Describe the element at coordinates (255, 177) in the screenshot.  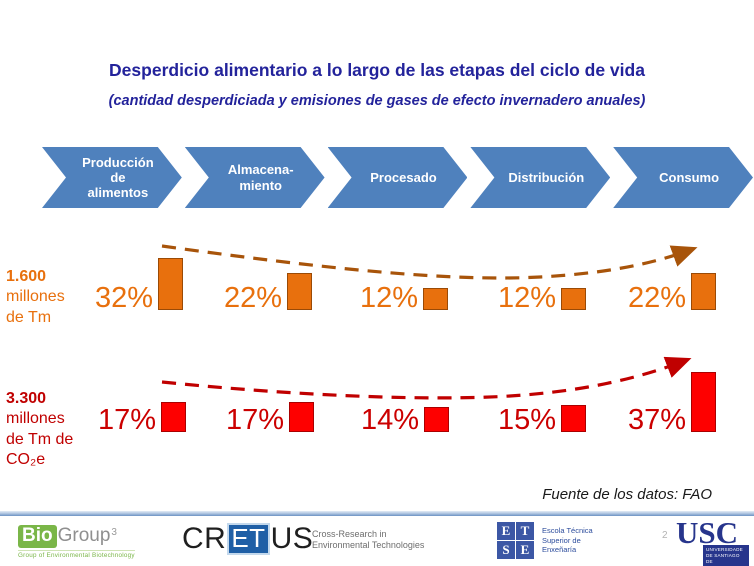
I see `stage-chevron-almacenamiento: Almacena- miento` at that location.